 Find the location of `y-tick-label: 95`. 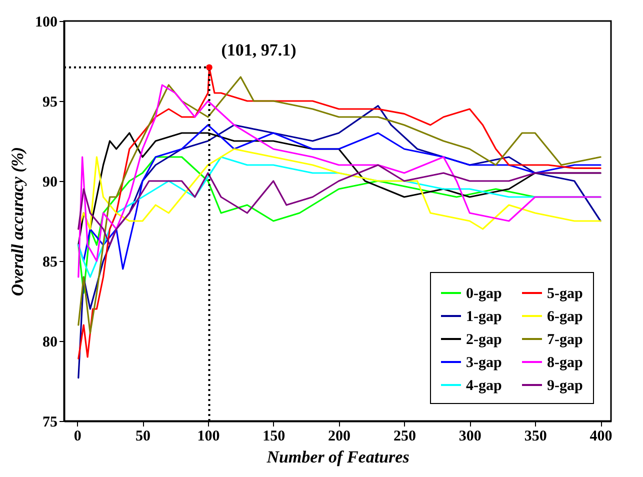

y-tick-label: 95 is located at coordinates (50, 102).